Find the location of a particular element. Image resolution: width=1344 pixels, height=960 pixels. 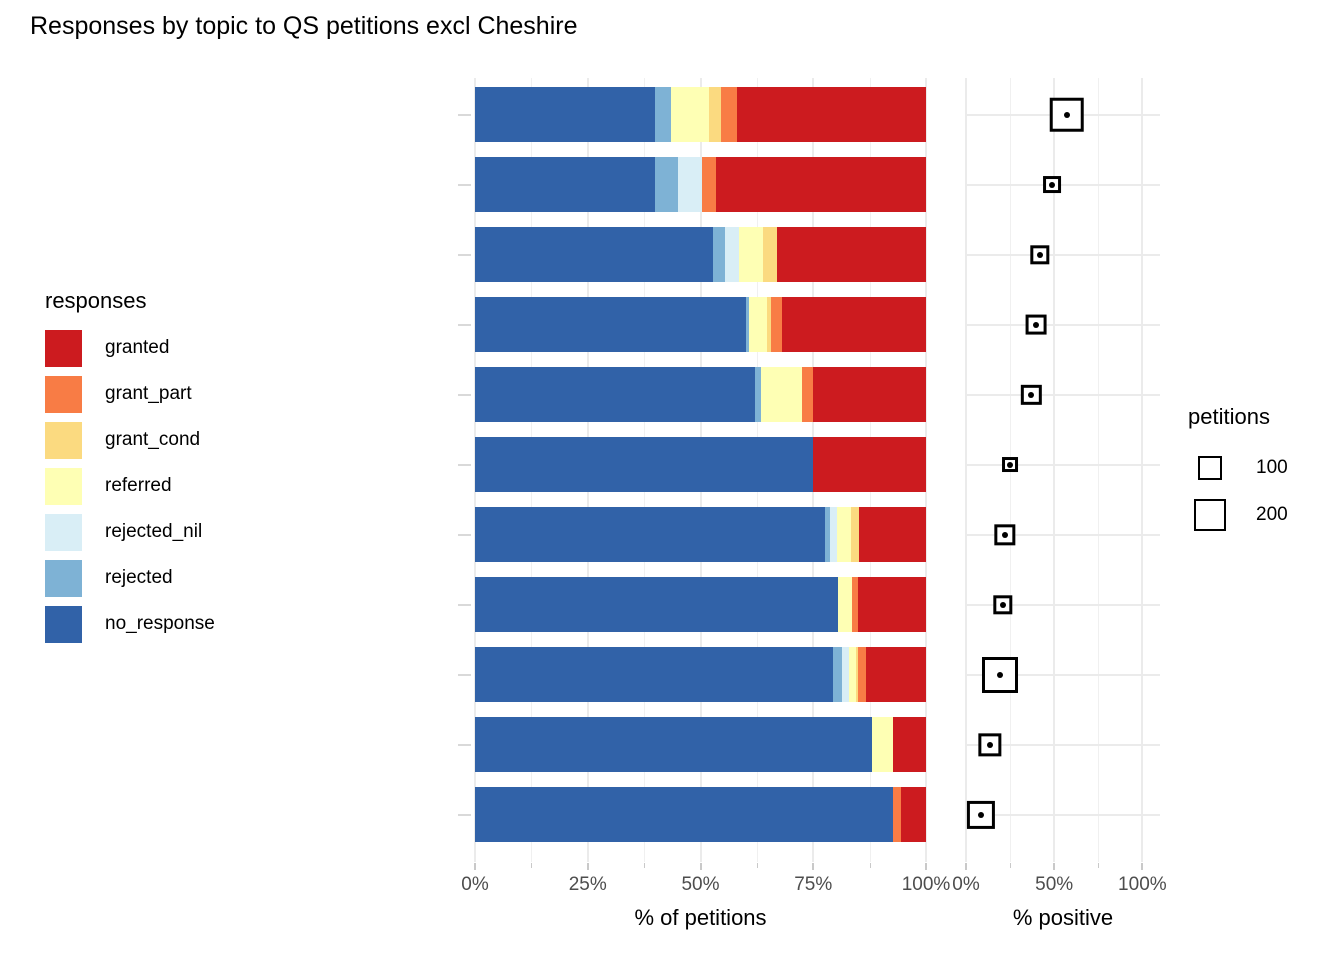

responses-legend-item: referred is located at coordinates (170, 486).